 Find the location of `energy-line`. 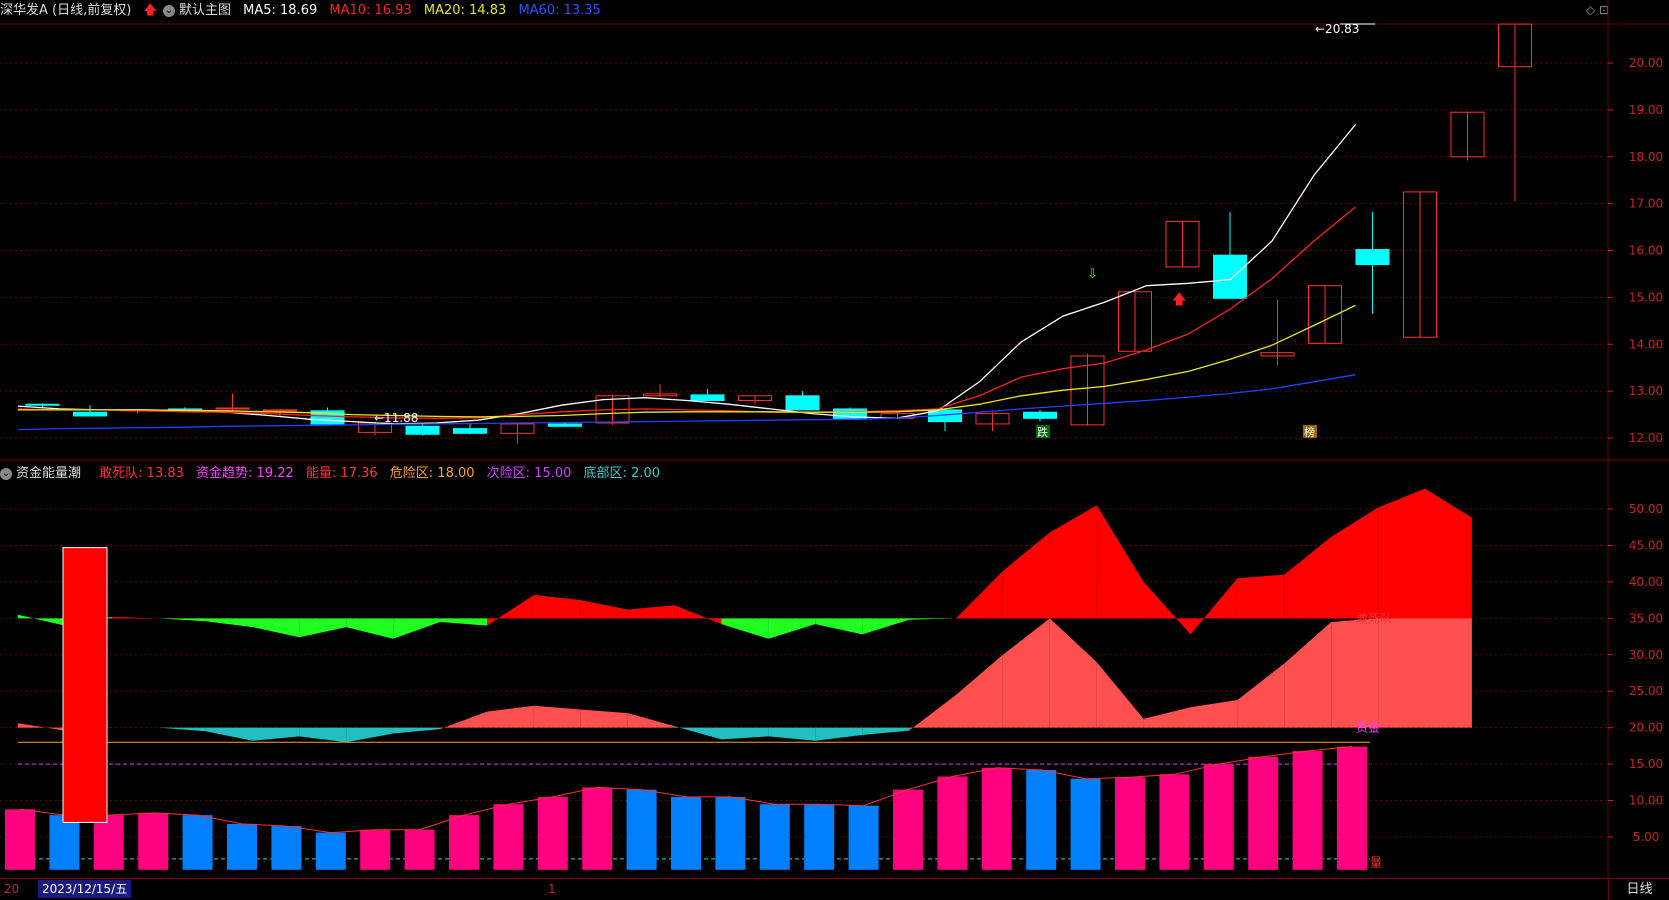

energy-line is located at coordinates (686, 790).